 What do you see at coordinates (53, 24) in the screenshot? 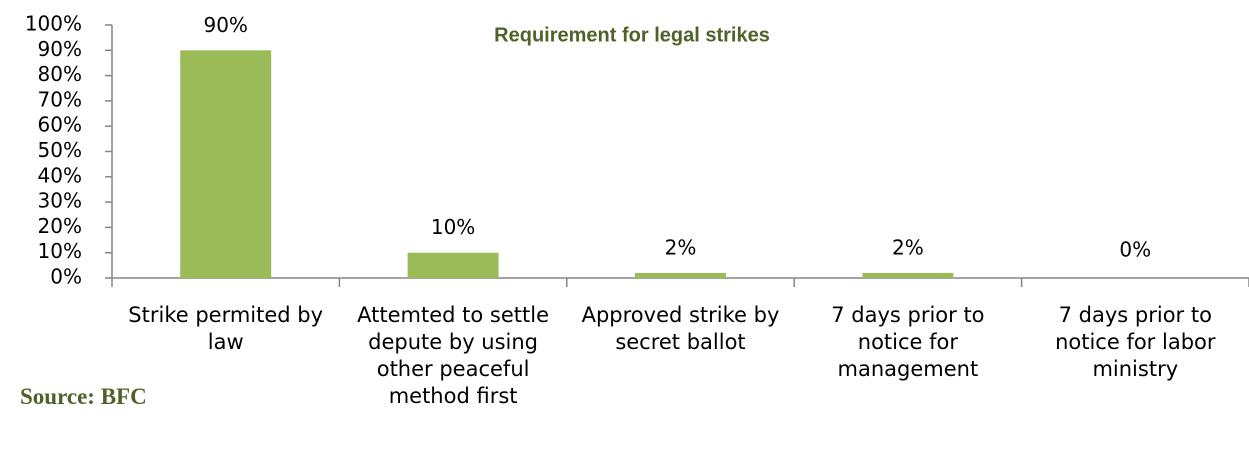
I see `y-tick-label: 100%` at bounding box center [53, 24].